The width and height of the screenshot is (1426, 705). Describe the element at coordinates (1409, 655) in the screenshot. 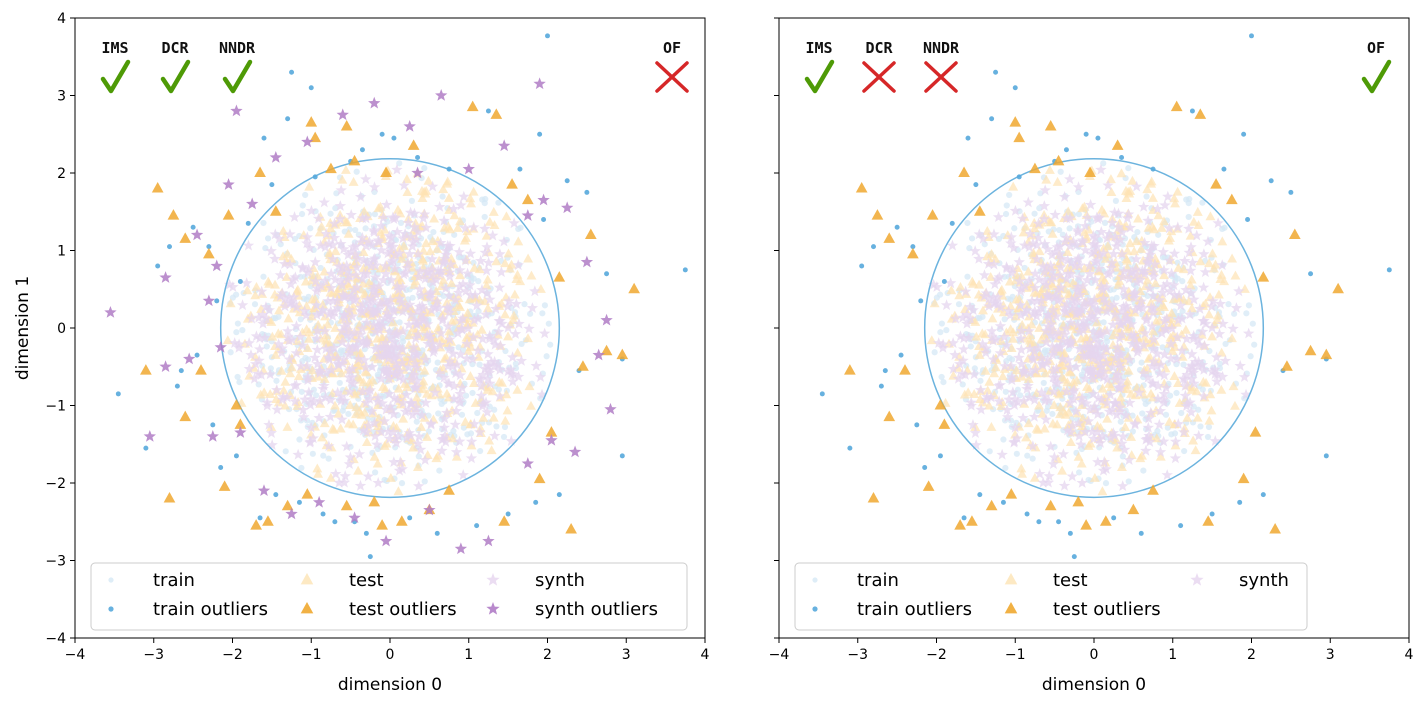

I see `x-tick-label: 4` at that location.